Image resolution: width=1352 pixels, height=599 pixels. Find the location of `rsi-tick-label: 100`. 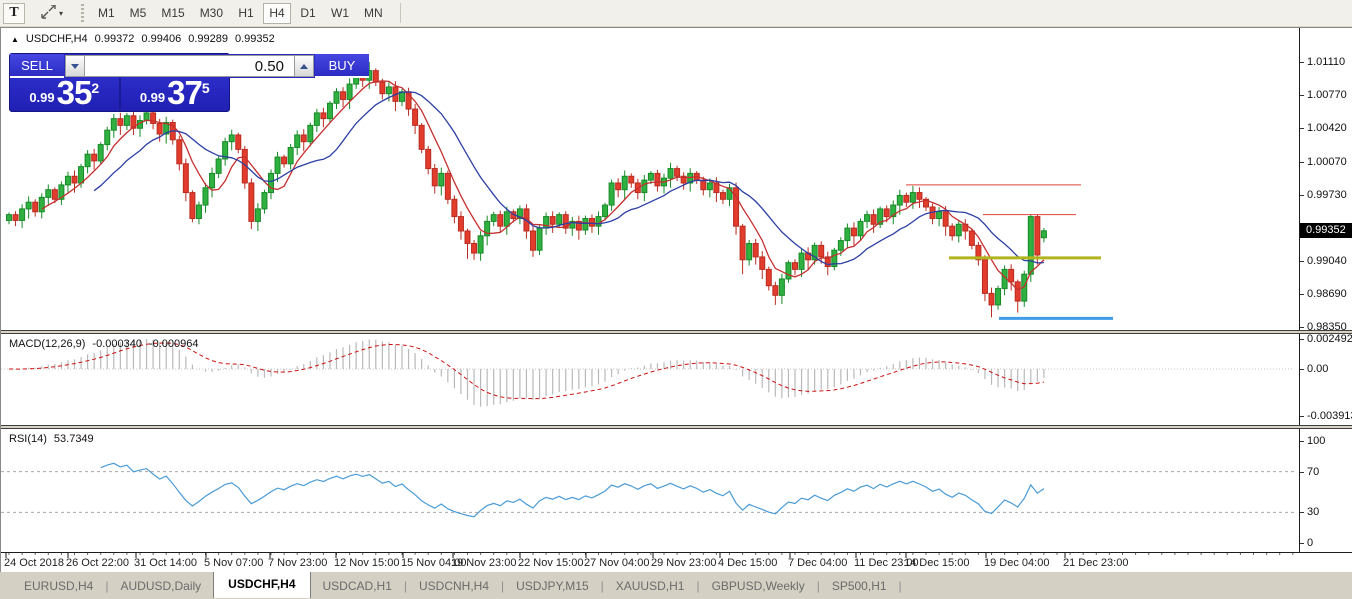

rsi-tick-label: 100 is located at coordinates (1316, 441).